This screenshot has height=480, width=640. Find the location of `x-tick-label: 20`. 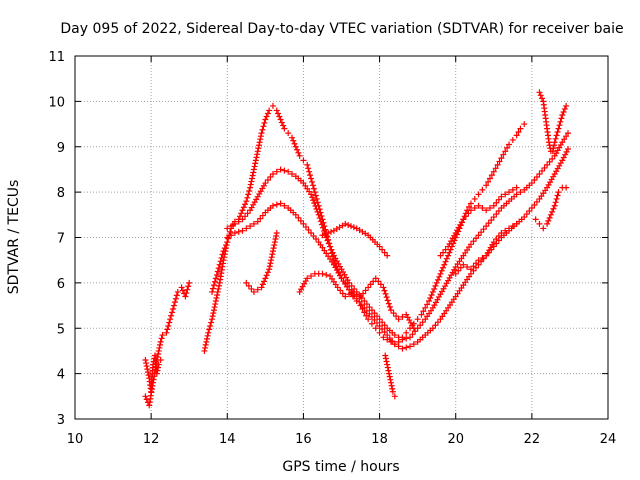

x-tick-label: 20 is located at coordinates (455, 439).